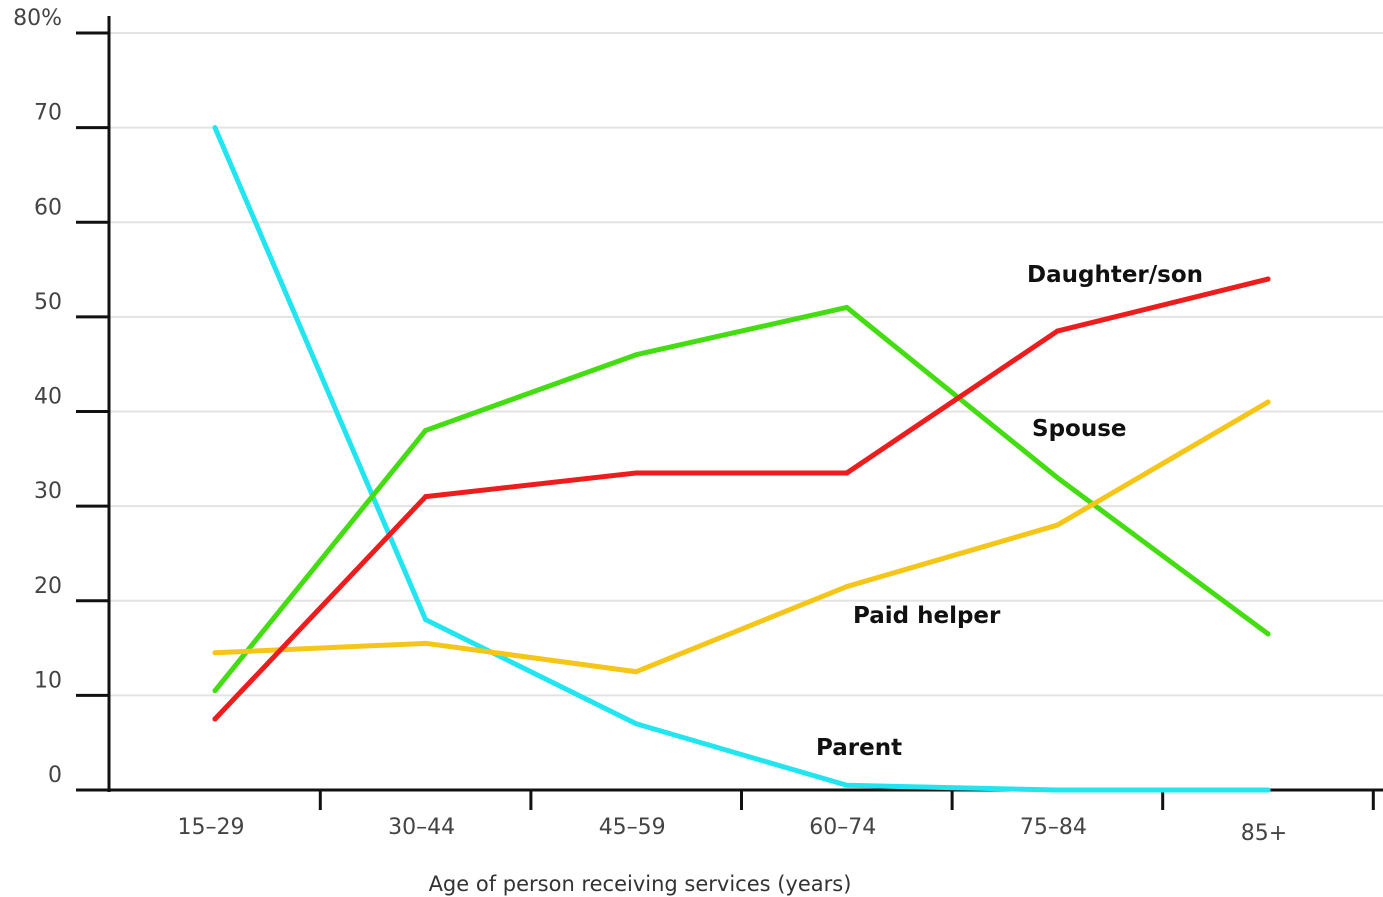  What do you see at coordinates (927, 616) in the screenshot?
I see `series-label-paid-helper: Paid helper` at bounding box center [927, 616].